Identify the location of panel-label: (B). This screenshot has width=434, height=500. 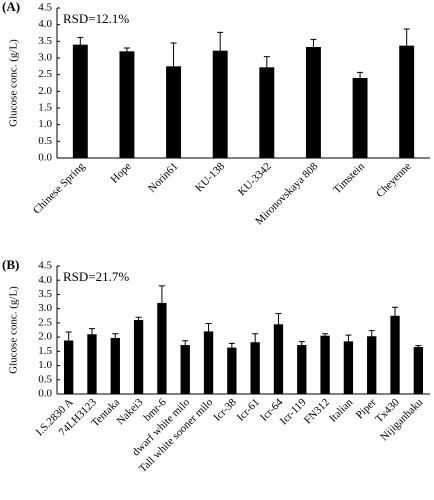
(10, 264).